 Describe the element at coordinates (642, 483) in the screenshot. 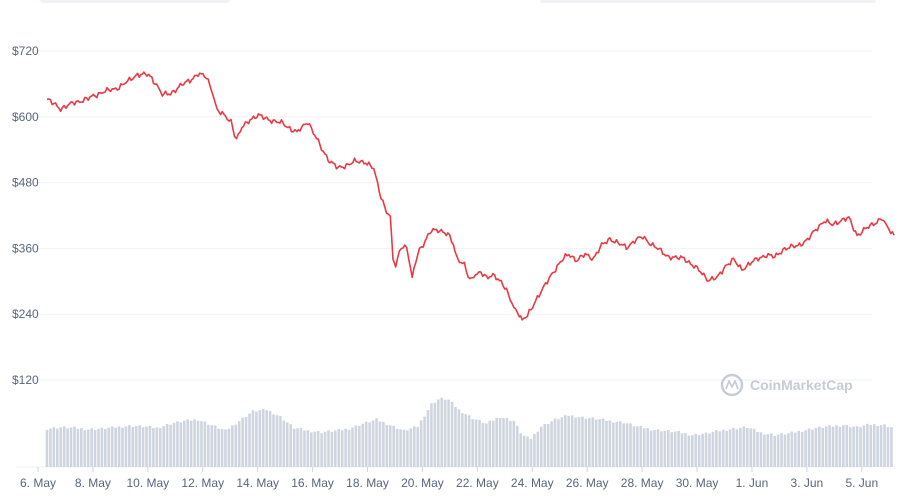

I see `x-tick-label: 28. May` at that location.